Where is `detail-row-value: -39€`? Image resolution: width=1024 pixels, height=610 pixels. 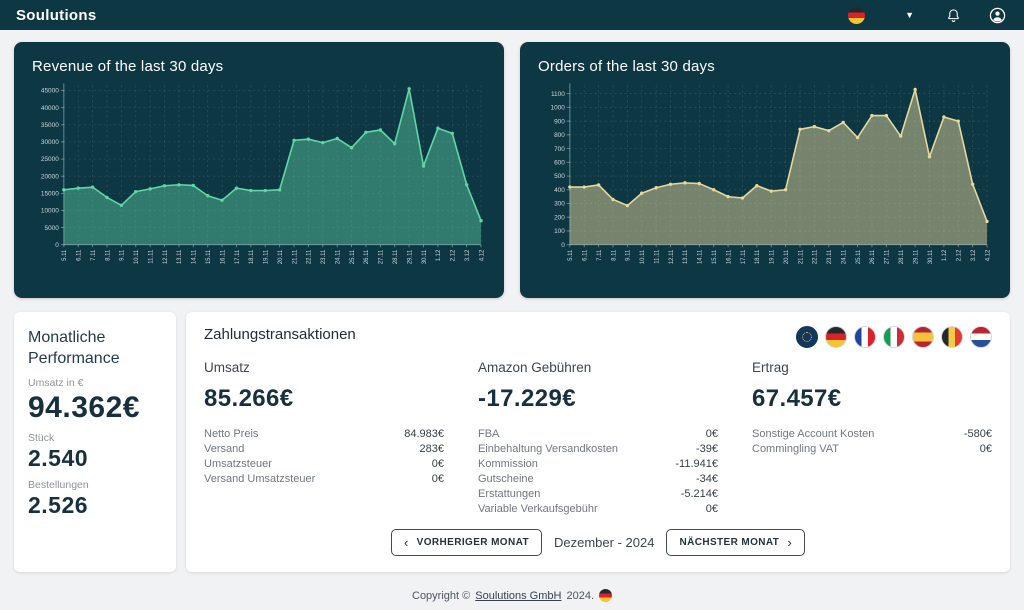
detail-row-value: -39€ is located at coordinates (706, 449).